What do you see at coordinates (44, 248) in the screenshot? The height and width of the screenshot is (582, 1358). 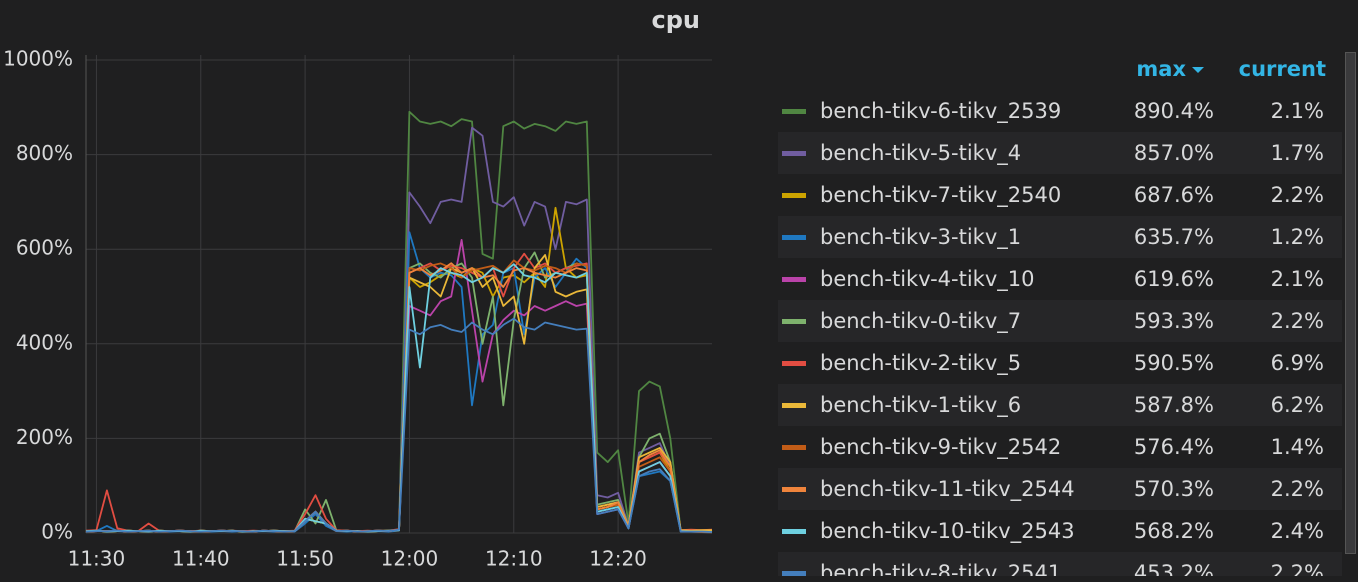 I see `y-tick-label: 600%` at bounding box center [44, 248].